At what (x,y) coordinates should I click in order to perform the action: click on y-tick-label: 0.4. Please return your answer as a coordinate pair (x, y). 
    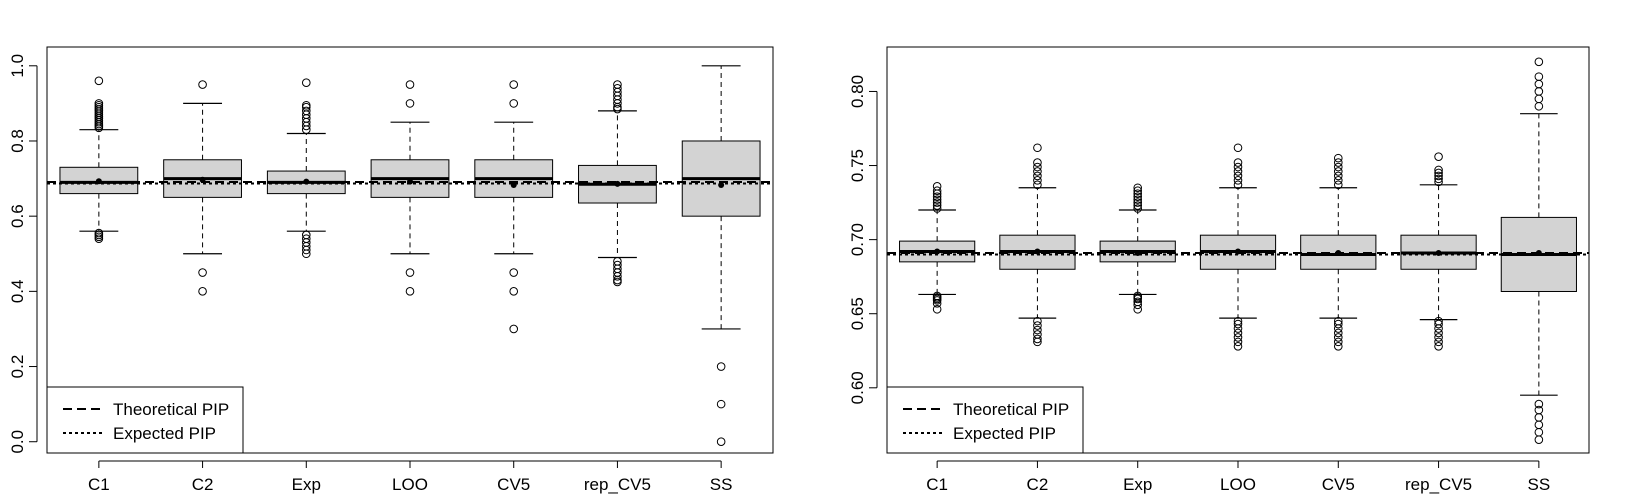
    Looking at the image, I should click on (17, 292).